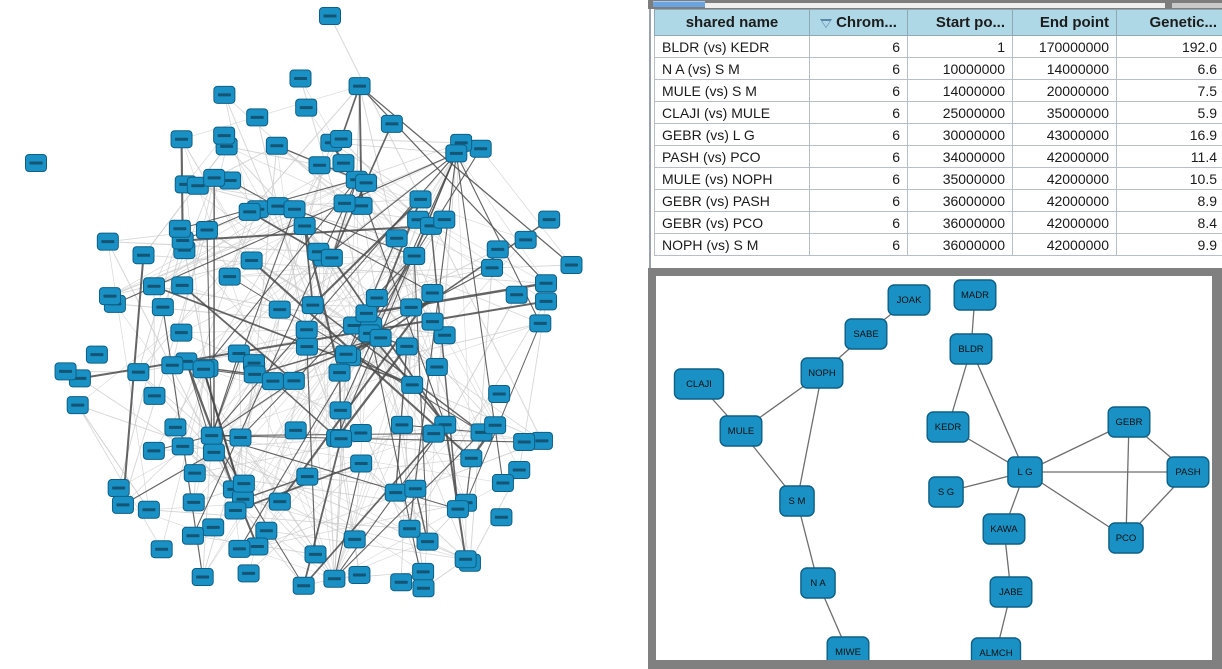  I want to click on table-row: PASH (vs) PCO 6 34000000 42000000 11.4, so click(938, 156).